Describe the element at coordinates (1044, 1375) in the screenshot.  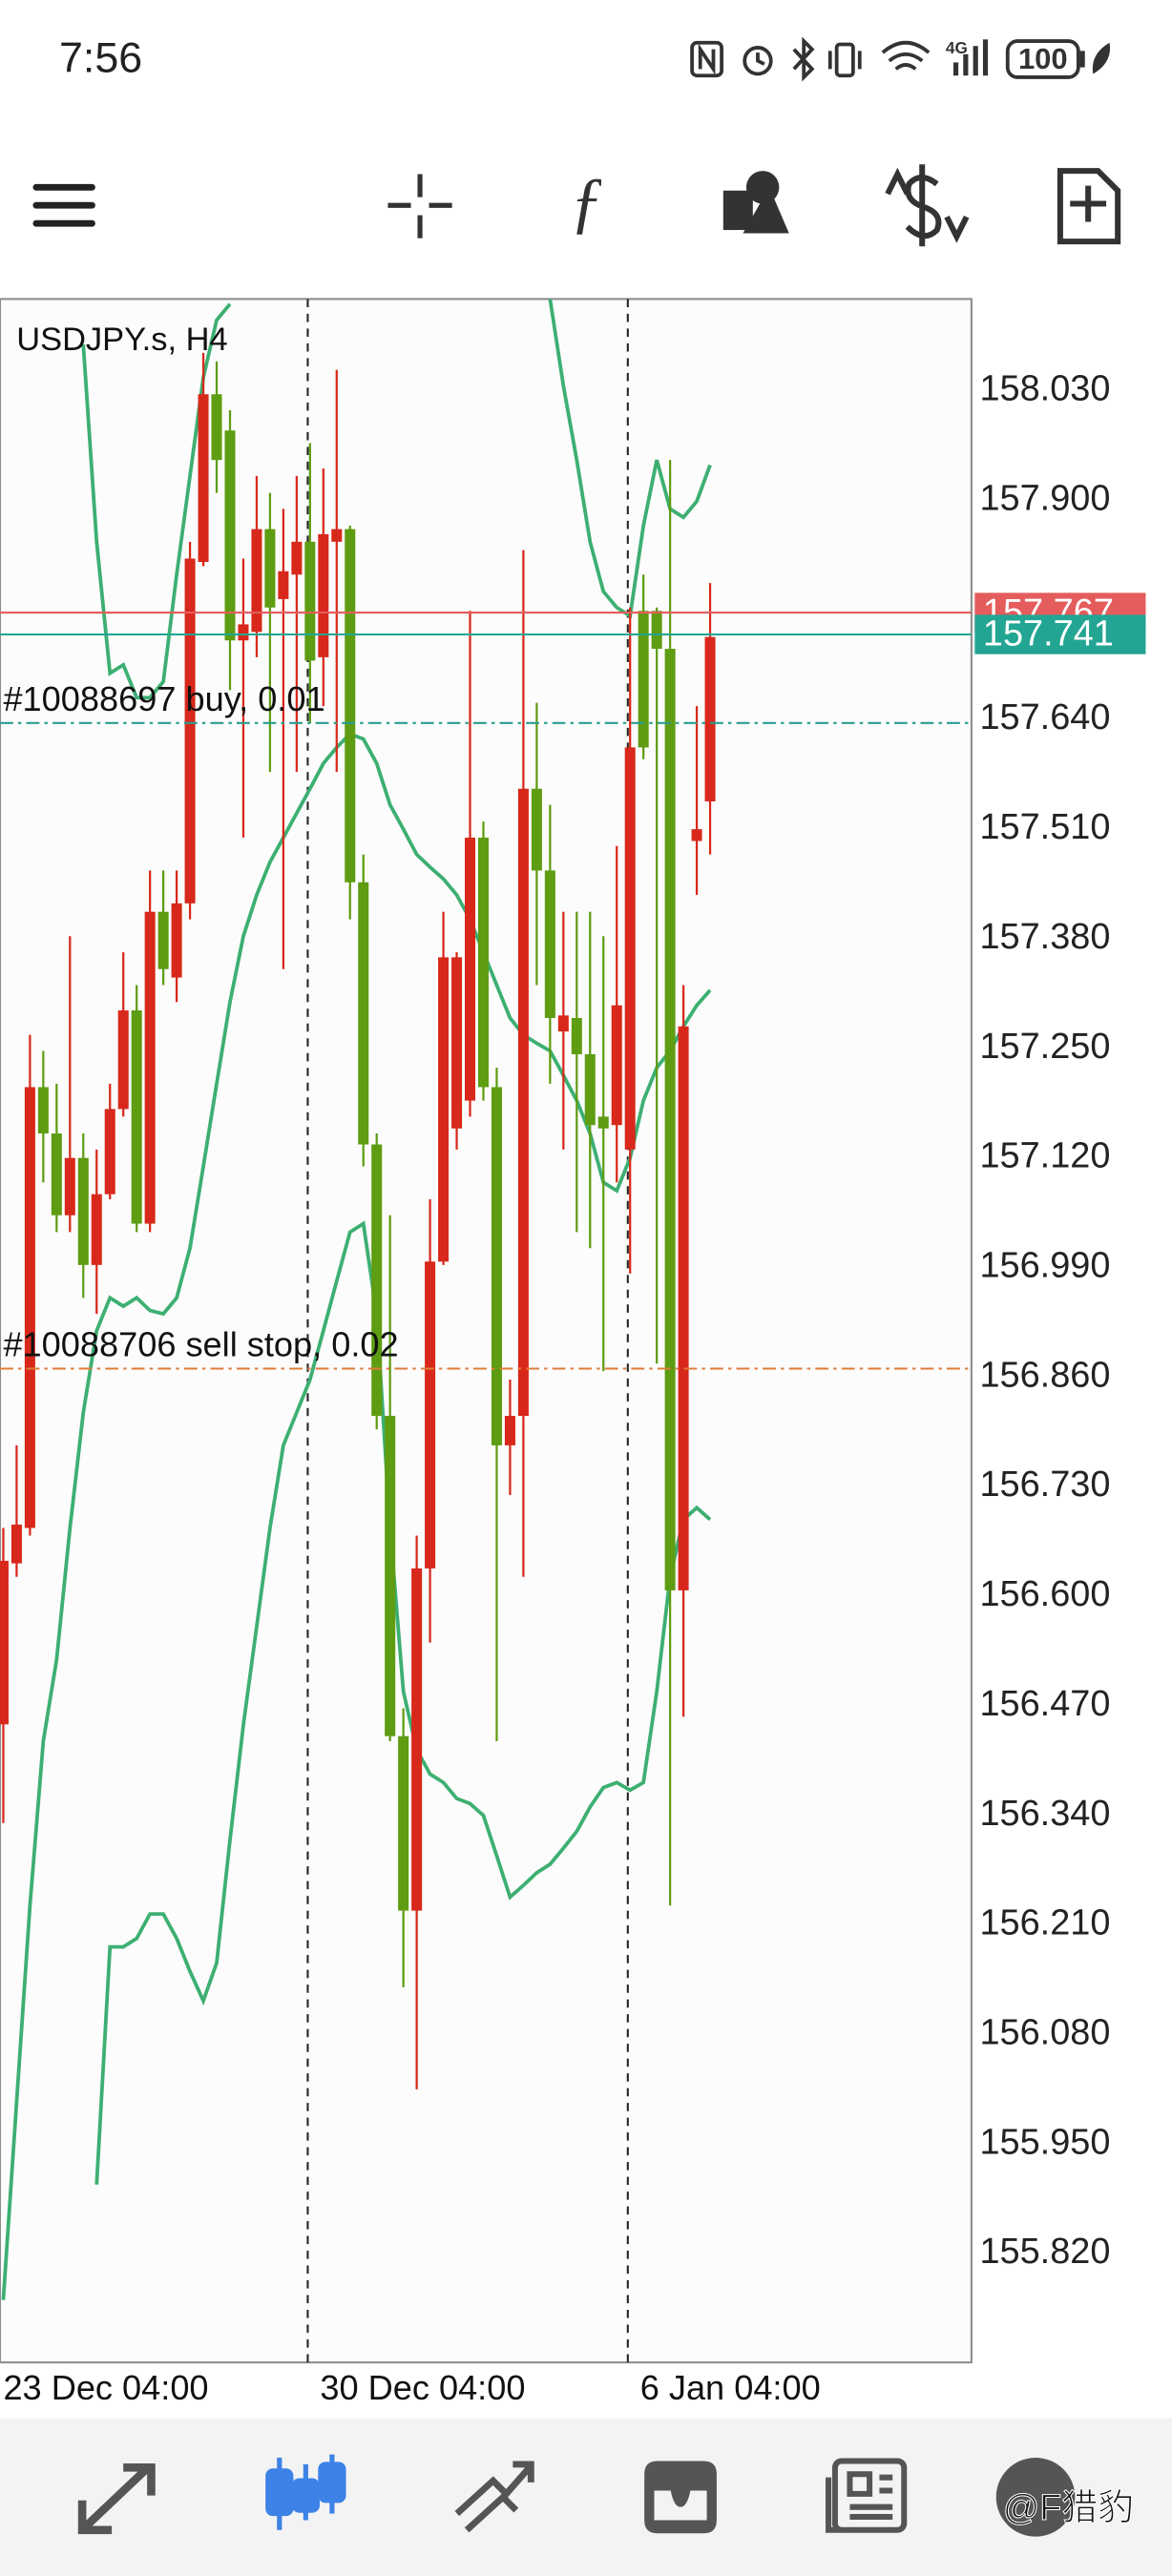
I see `y-tick-label: 156.860` at that location.